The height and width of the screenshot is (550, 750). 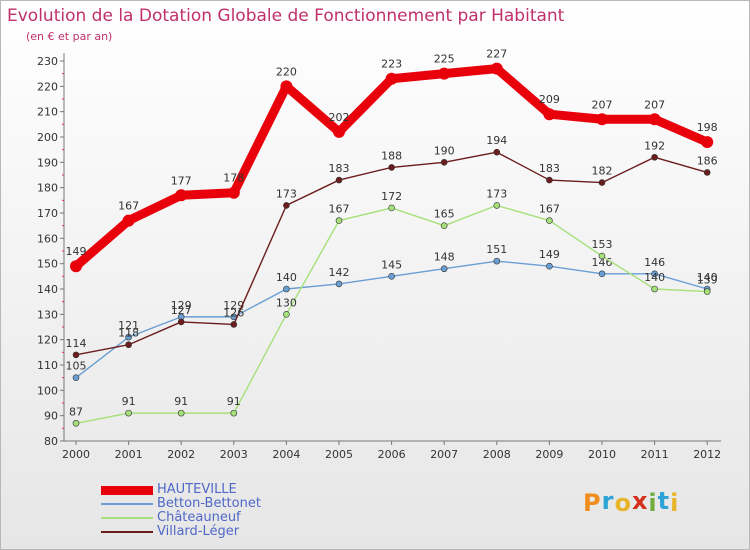 What do you see at coordinates (602, 454) in the screenshot?
I see `x-tick-label: 2010` at bounding box center [602, 454].